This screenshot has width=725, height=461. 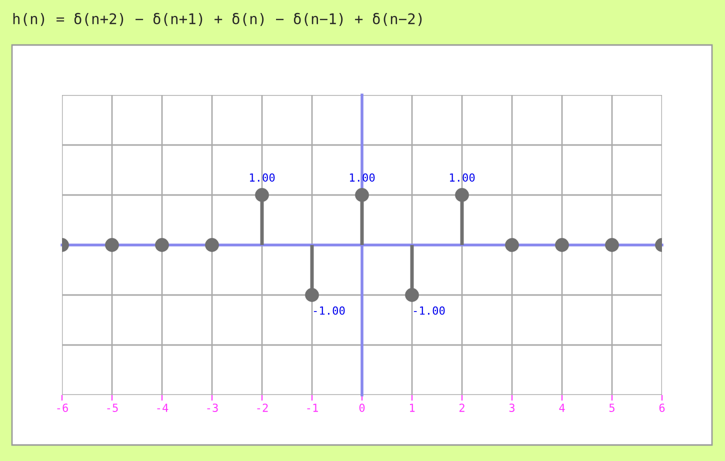 What do you see at coordinates (262, 408) in the screenshot?
I see `x-tick-label: -2` at bounding box center [262, 408].